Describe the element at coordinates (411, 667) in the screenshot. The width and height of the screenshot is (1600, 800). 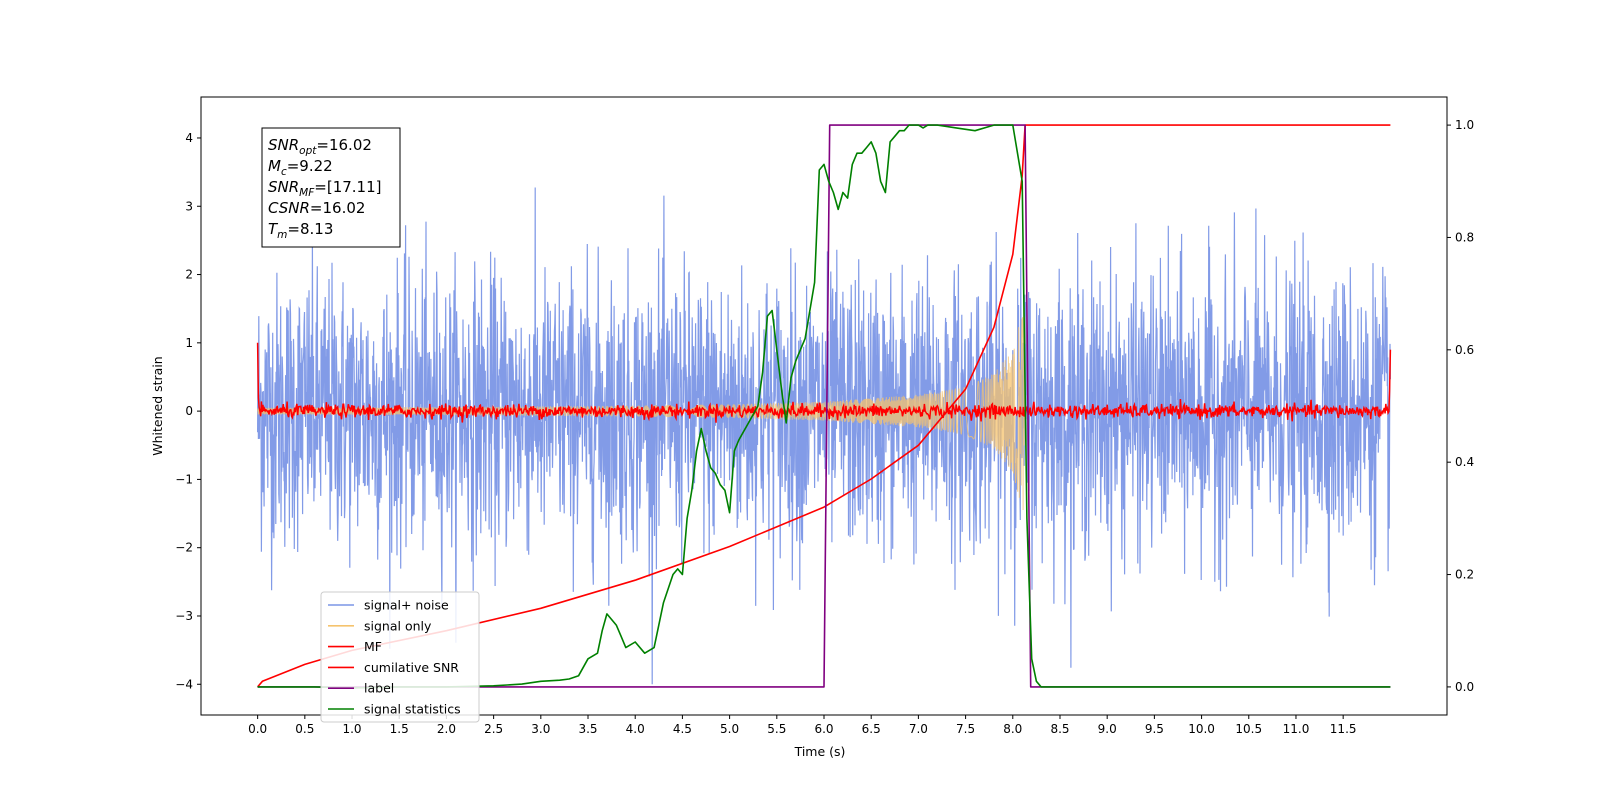
I see `legend-label: cumilative SNR` at that location.